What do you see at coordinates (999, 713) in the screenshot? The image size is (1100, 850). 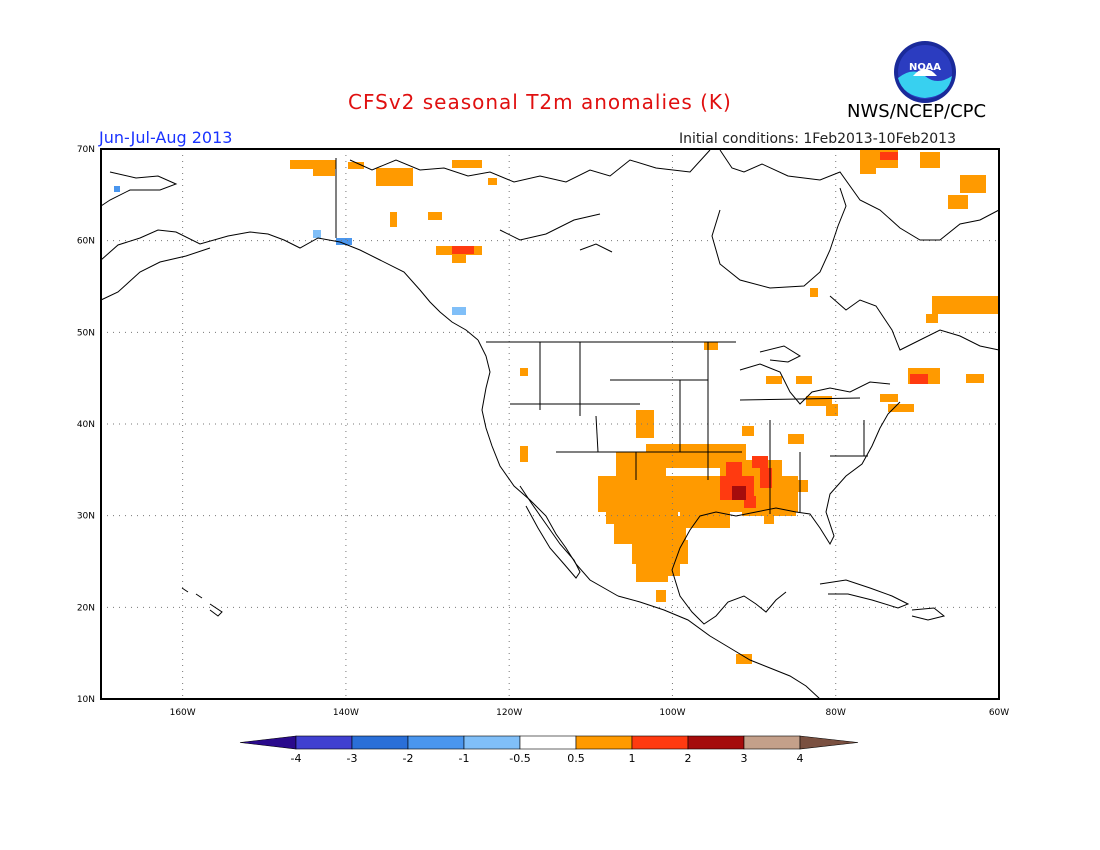 I see `lon-label: 60W` at bounding box center [999, 713].